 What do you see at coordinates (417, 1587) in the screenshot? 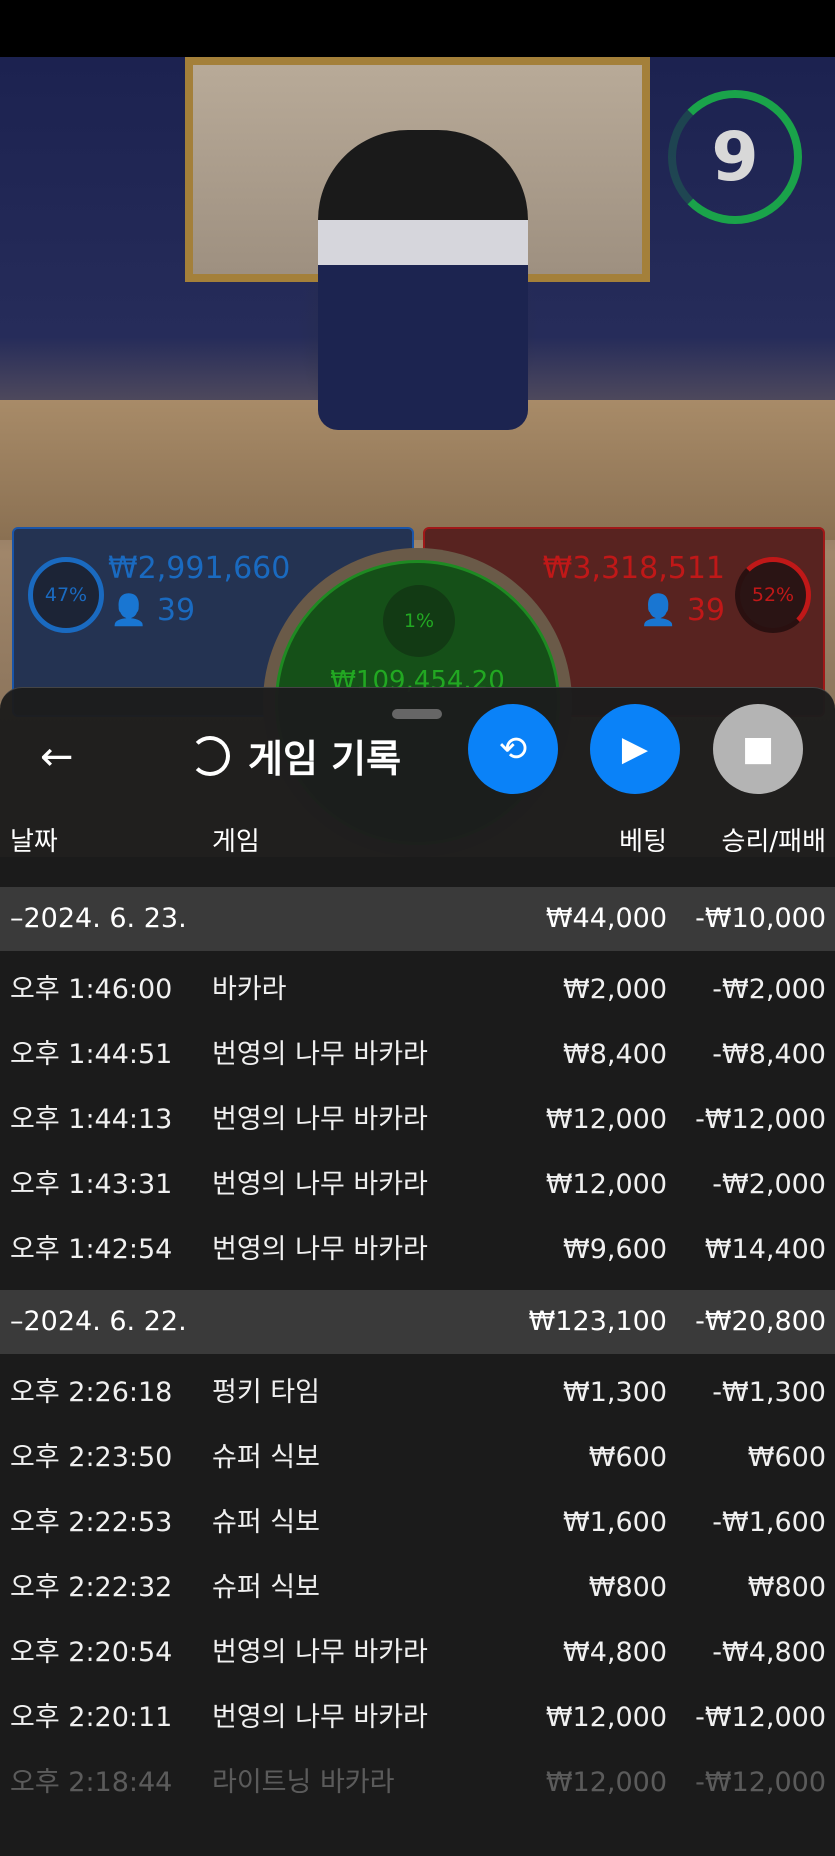
I see `history-row: 오후 2:22:32 슈퍼 식보 ₩800 ₩800` at bounding box center [417, 1587].